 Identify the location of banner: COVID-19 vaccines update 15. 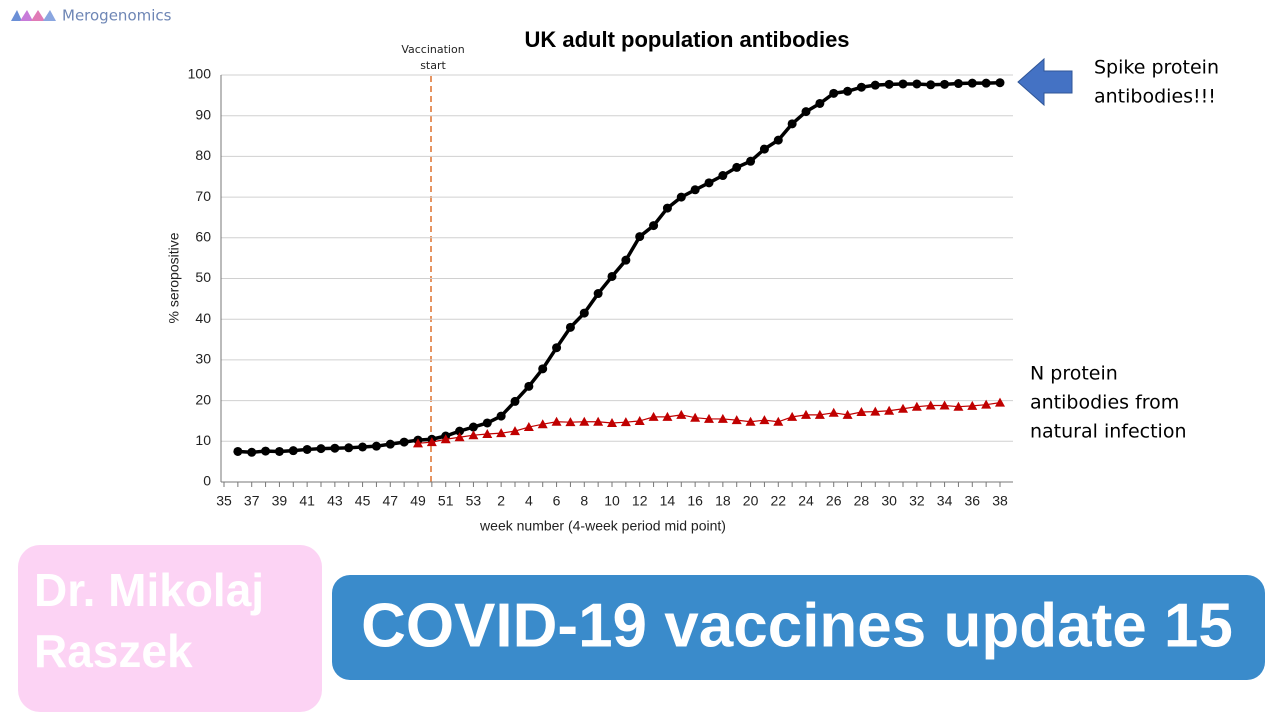
(797, 625).